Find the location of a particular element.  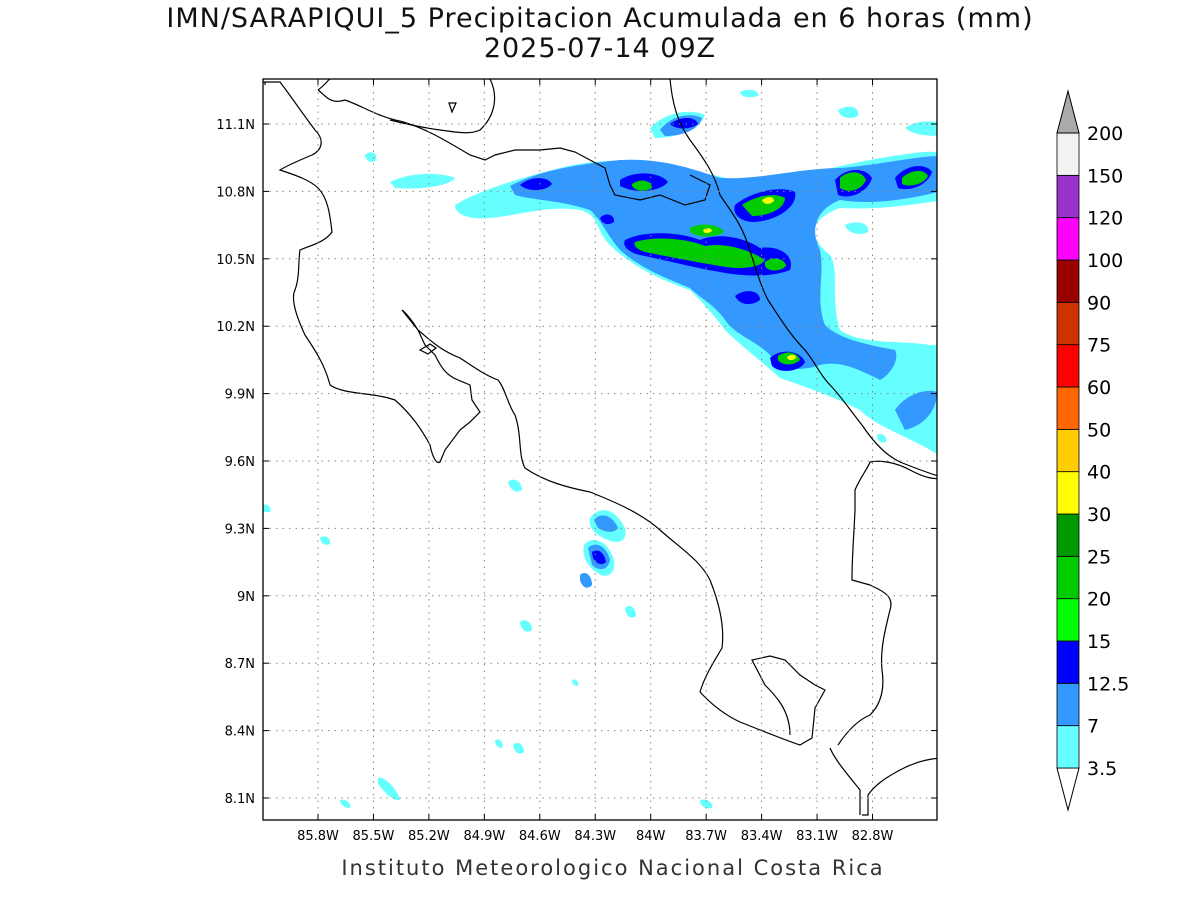

map-timestamp: 2025-07-14 09Z is located at coordinates (600, 48).